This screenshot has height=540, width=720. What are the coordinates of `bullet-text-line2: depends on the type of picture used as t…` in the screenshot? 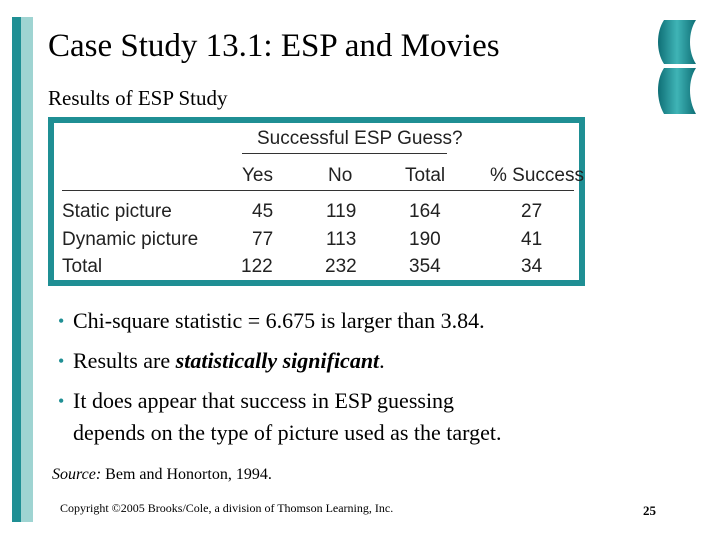 It's located at (287, 432).